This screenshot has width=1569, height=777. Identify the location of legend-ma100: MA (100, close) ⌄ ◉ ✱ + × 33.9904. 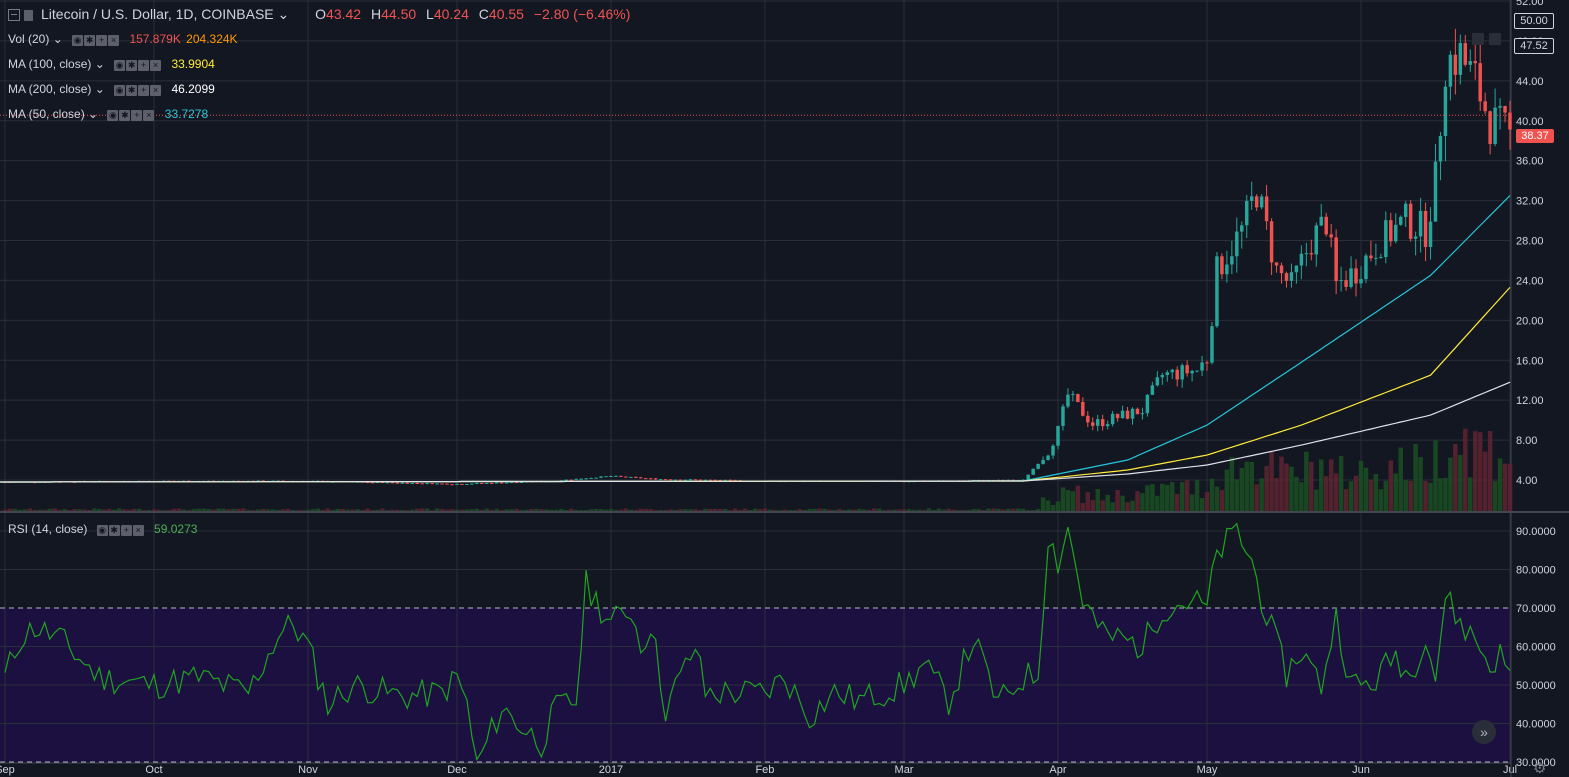
(111, 64).